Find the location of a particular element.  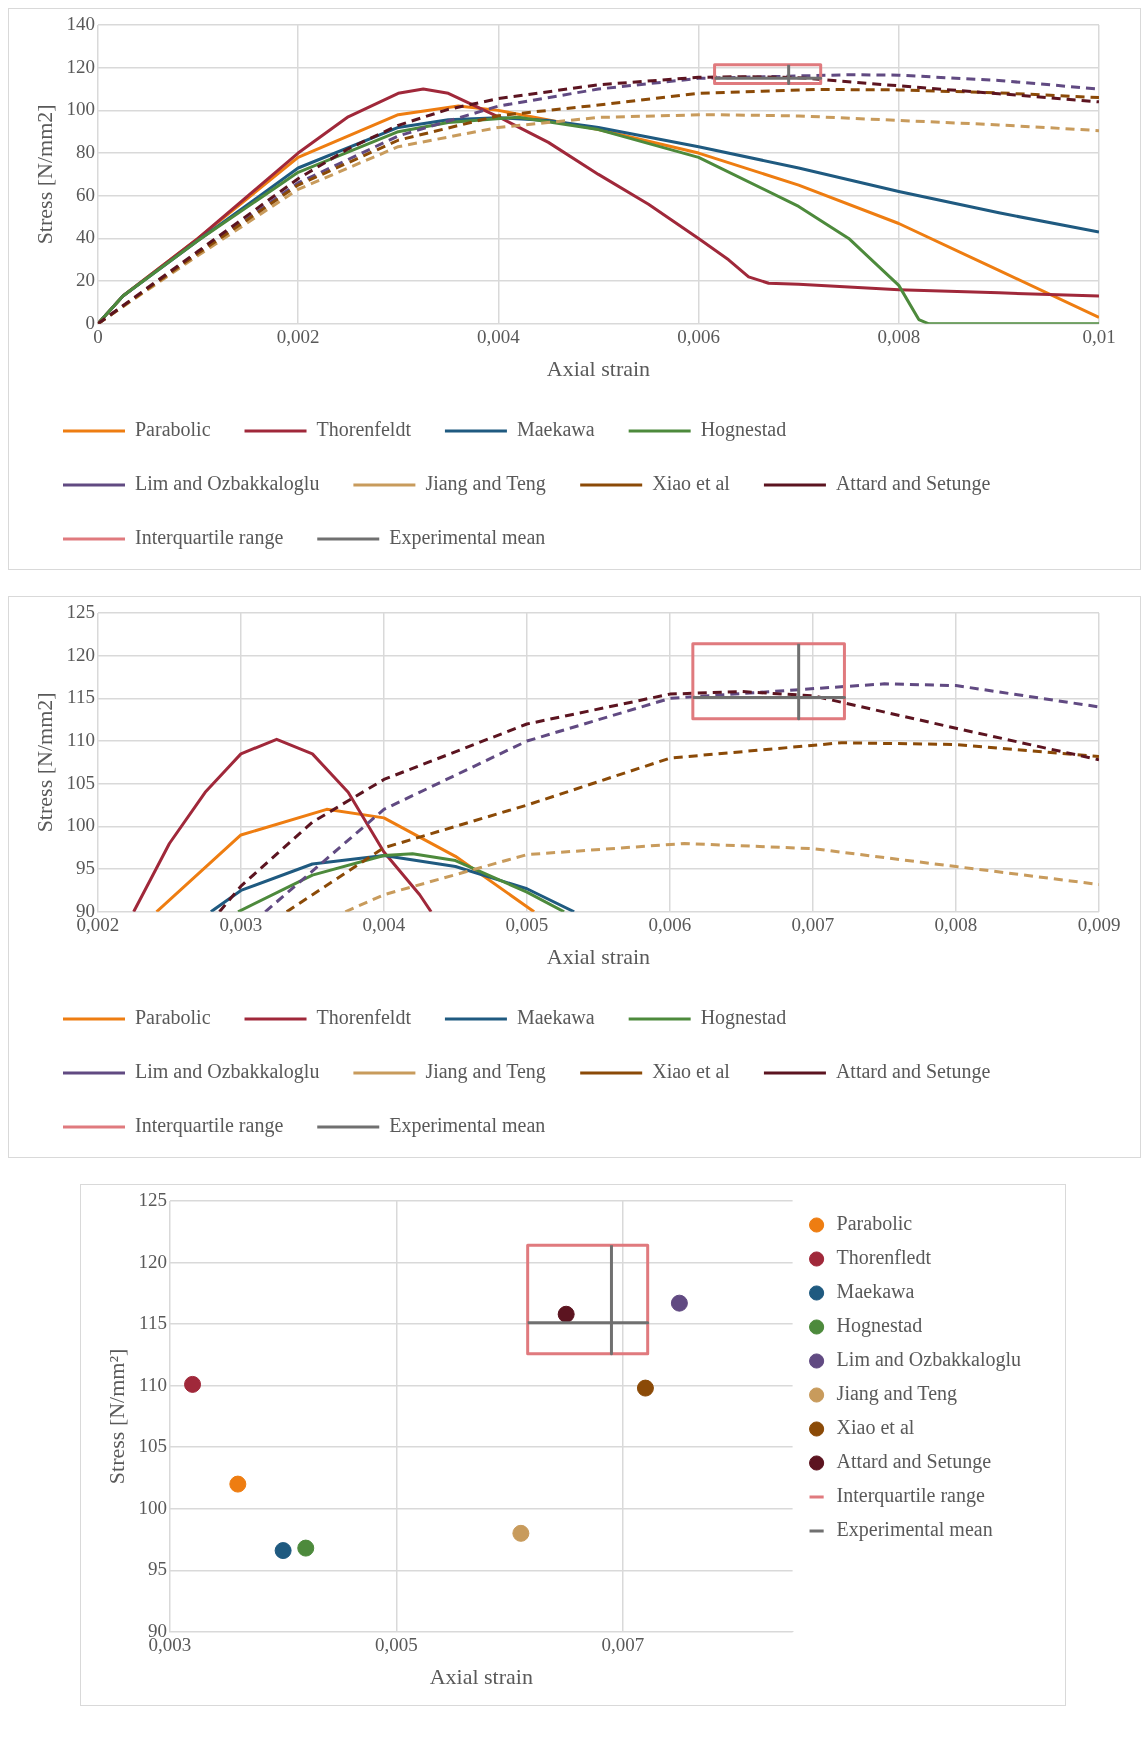

y-tick-label: 140 is located at coordinates (80, 23).